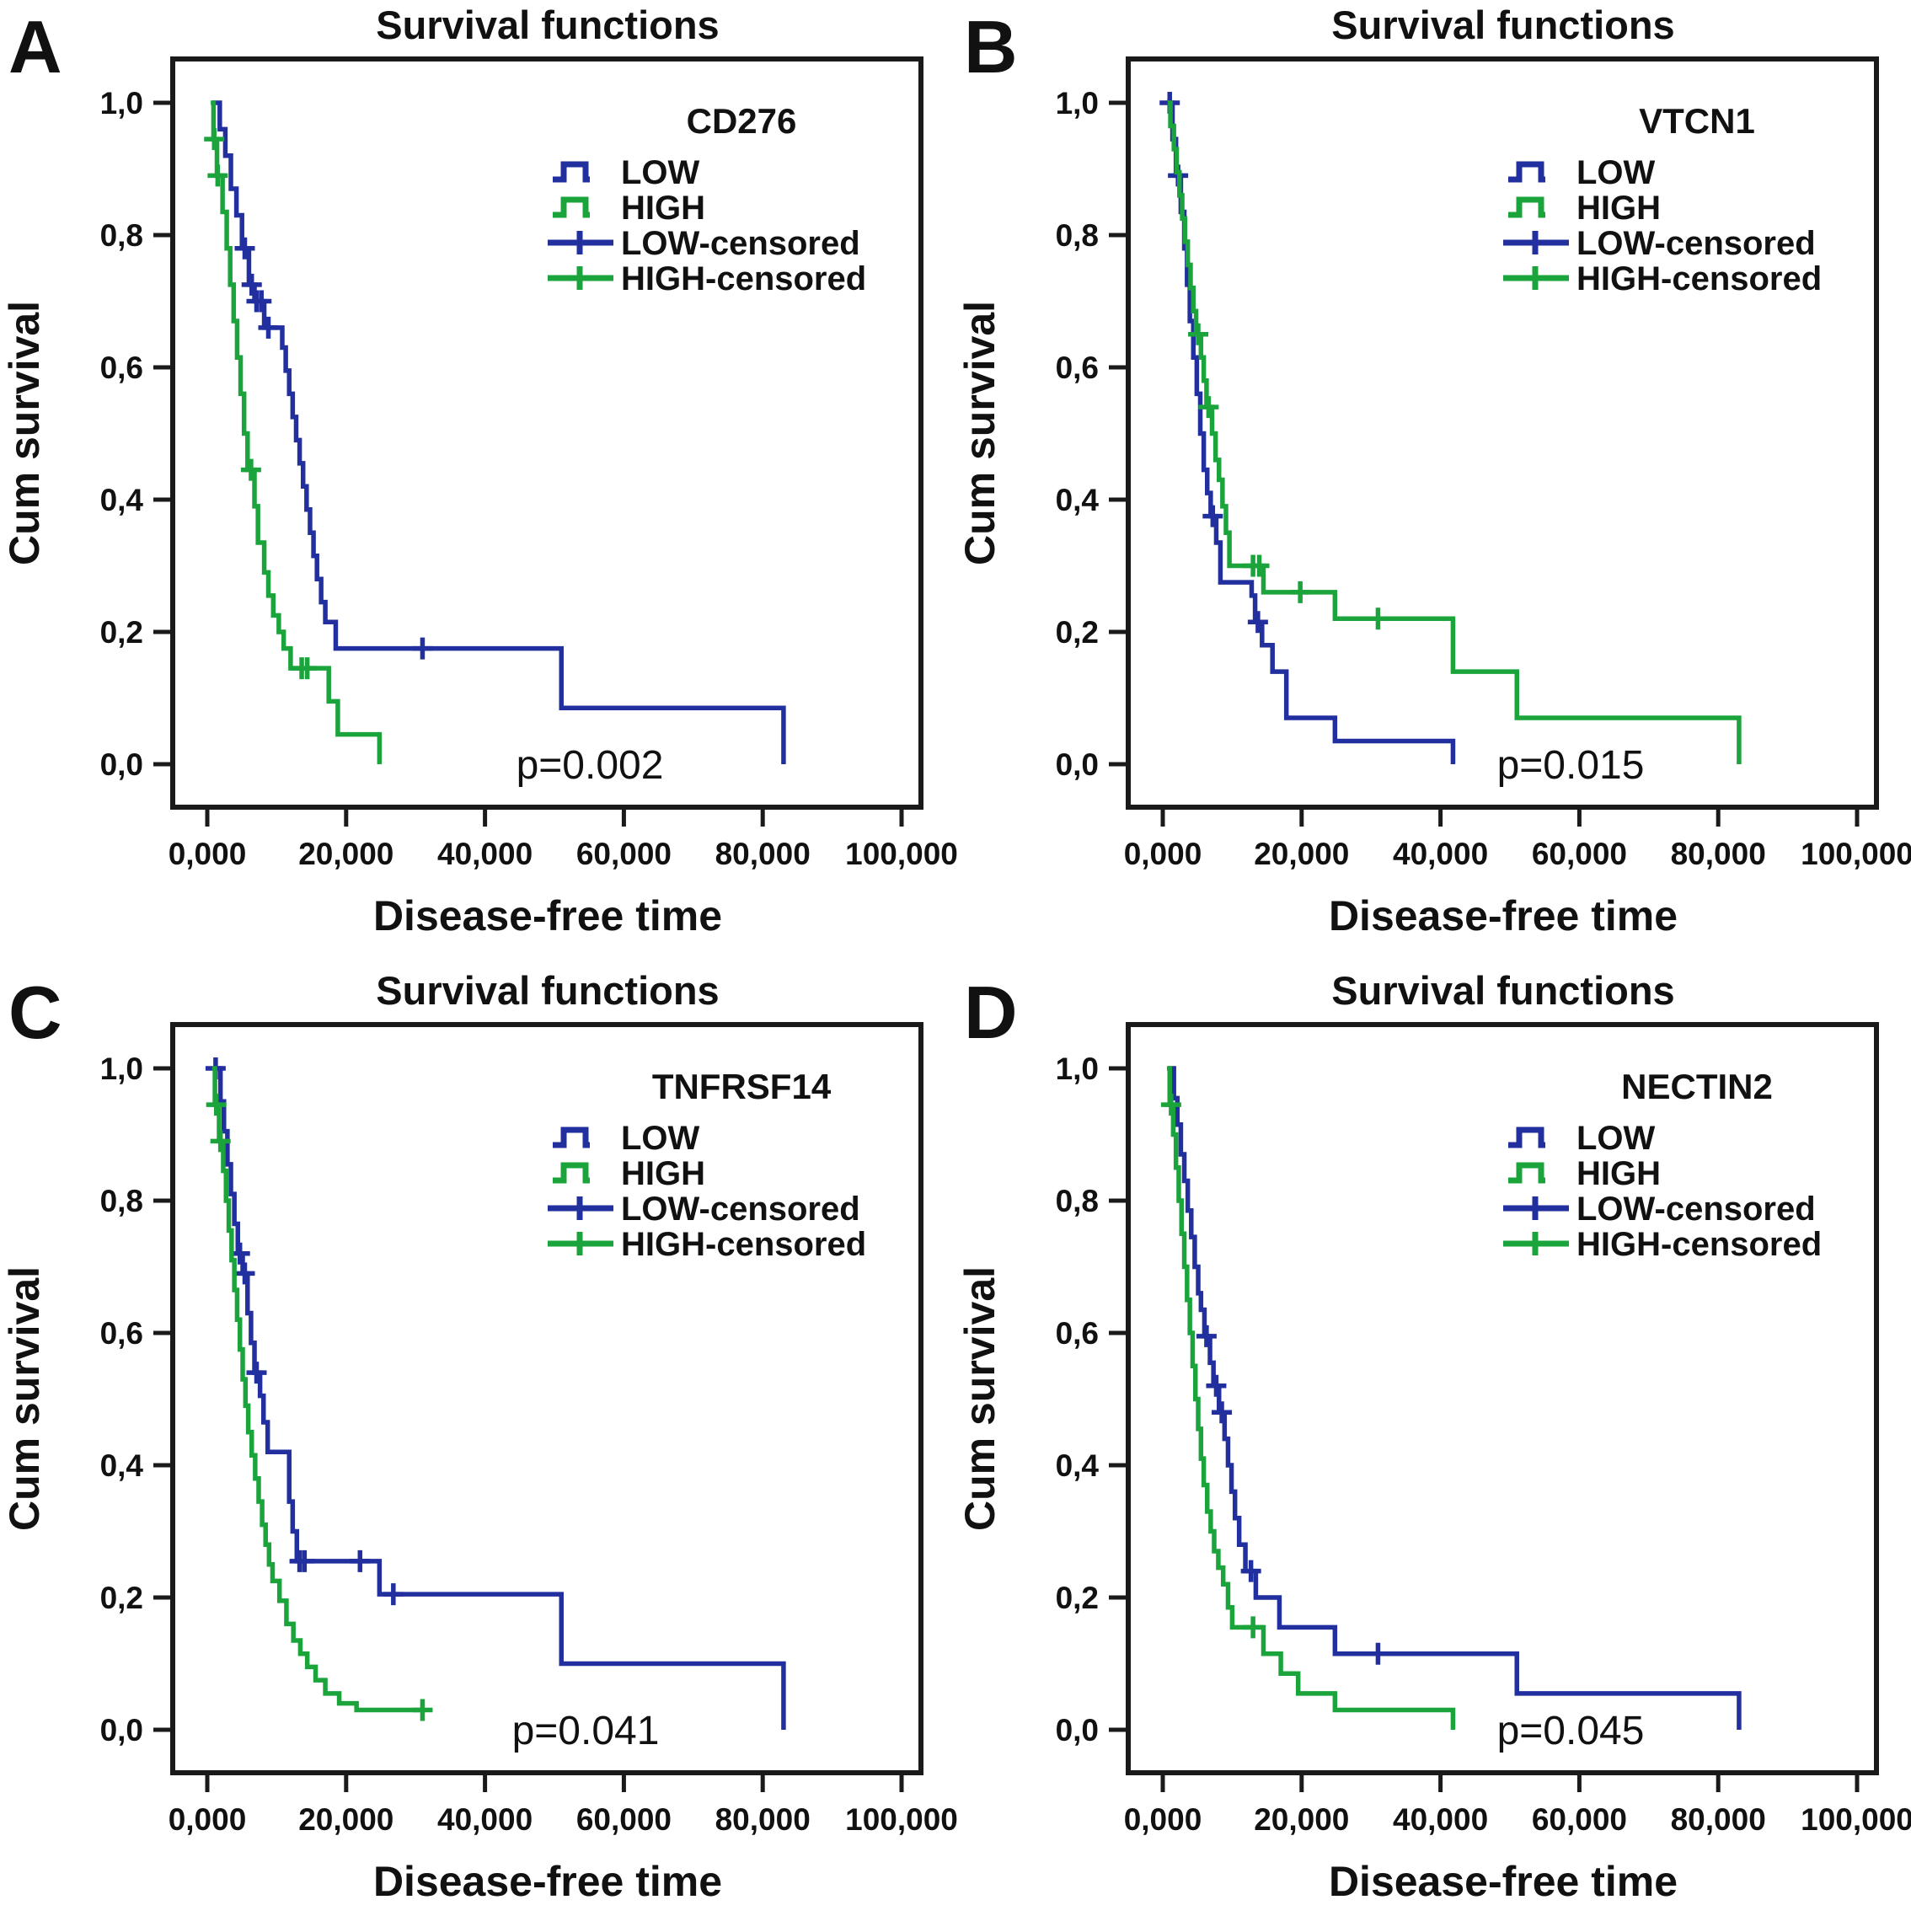  What do you see at coordinates (1697, 121) in the screenshot?
I see `gene-label: VTCN1` at bounding box center [1697, 121].